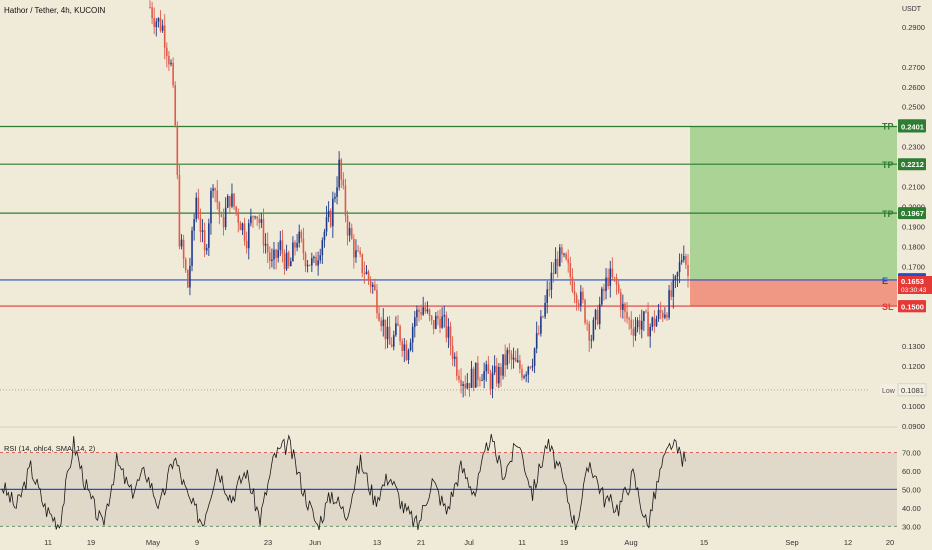 The width and height of the screenshot is (932, 550). I want to click on price-tick-label: 0.2300, so click(913, 147).